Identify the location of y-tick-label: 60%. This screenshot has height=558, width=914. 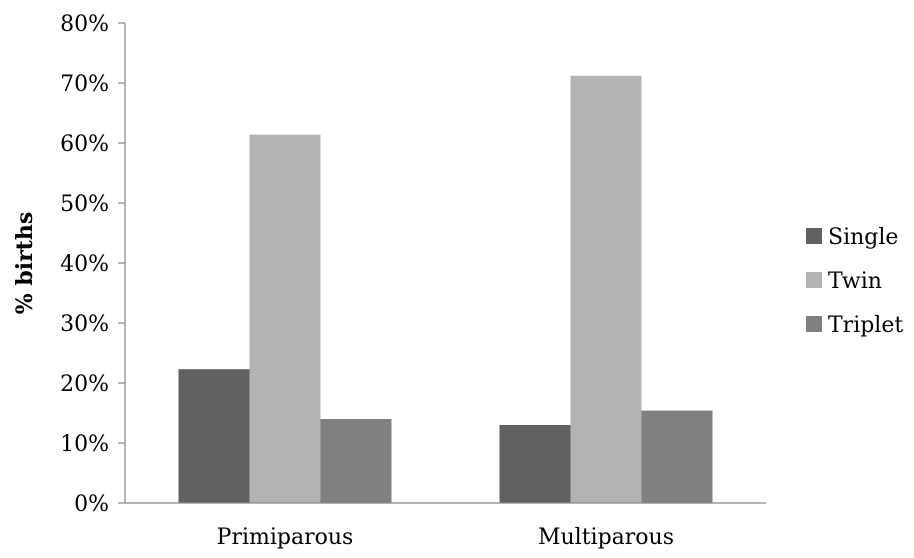
(84, 144).